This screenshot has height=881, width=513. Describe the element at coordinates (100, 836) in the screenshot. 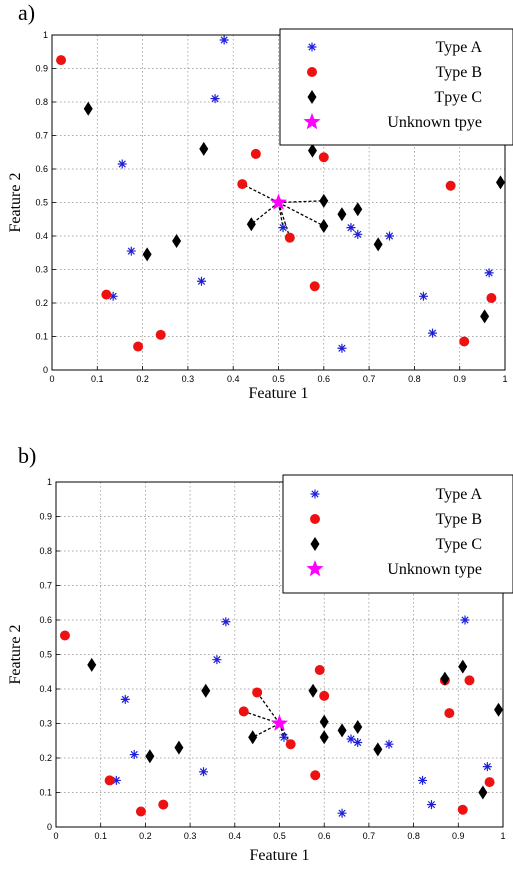

I see `x-tick-label: 0.1` at that location.